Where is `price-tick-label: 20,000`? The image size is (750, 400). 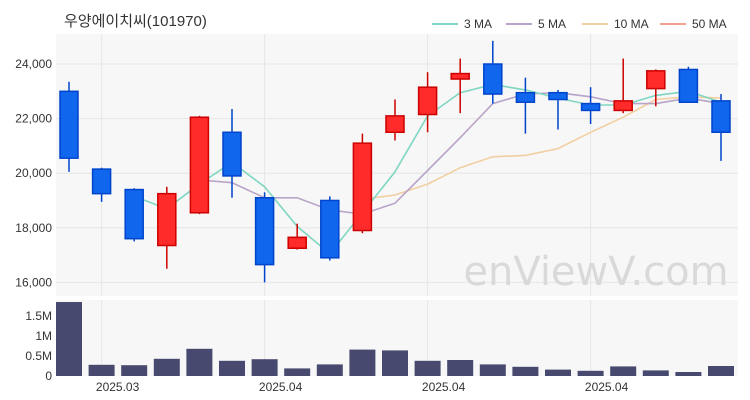
price-tick-label: 20,000 is located at coordinates (33, 173).